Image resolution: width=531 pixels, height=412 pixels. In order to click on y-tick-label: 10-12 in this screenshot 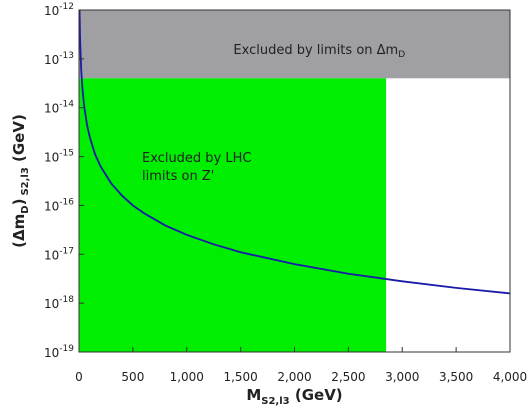, I will do `click(59, 10)`.